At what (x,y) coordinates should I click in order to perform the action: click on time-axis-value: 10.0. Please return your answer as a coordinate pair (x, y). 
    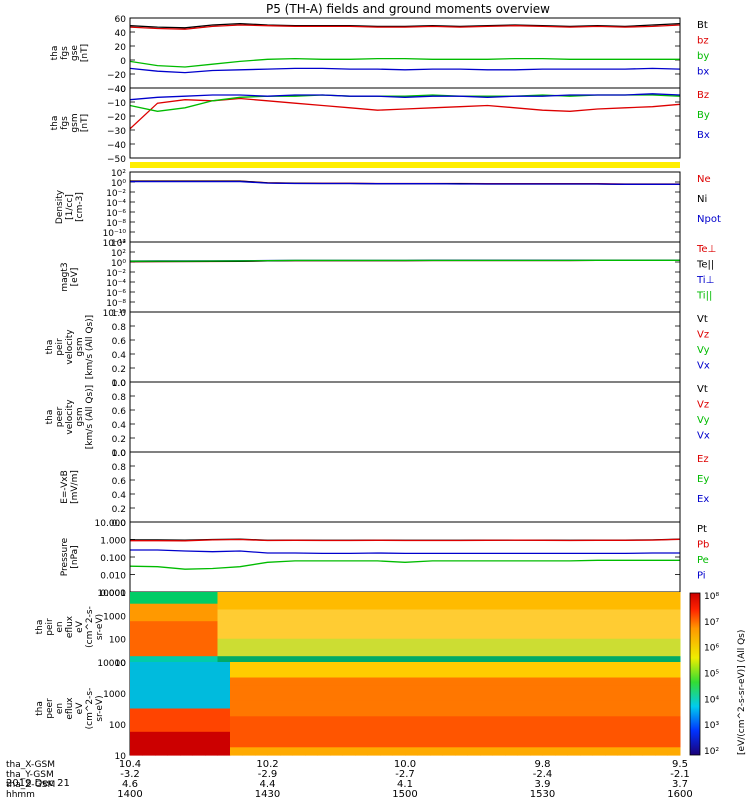
    Looking at the image, I should click on (405, 764).